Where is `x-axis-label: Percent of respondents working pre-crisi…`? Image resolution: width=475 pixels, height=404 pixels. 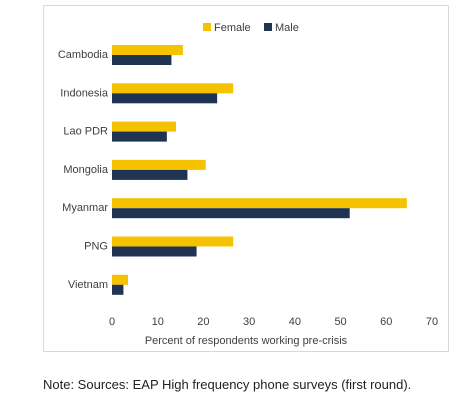
x-axis-label: Percent of respondents working pre-crisi… is located at coordinates (246, 341).